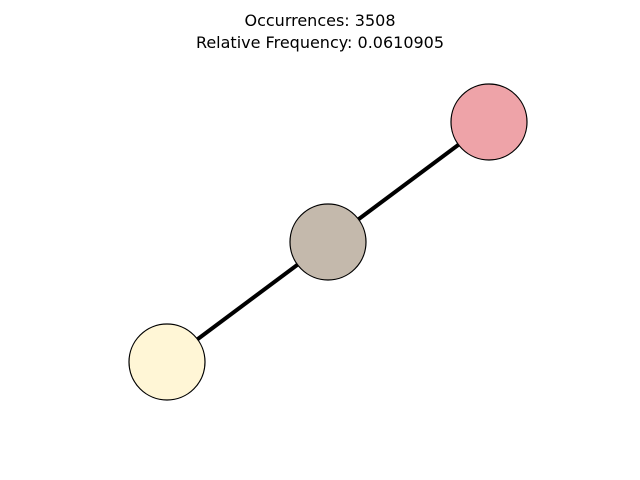 The width and height of the screenshot is (640, 480). I want to click on relative-frequency-label: Relative Frequency: 0.0610905, so click(320, 42).